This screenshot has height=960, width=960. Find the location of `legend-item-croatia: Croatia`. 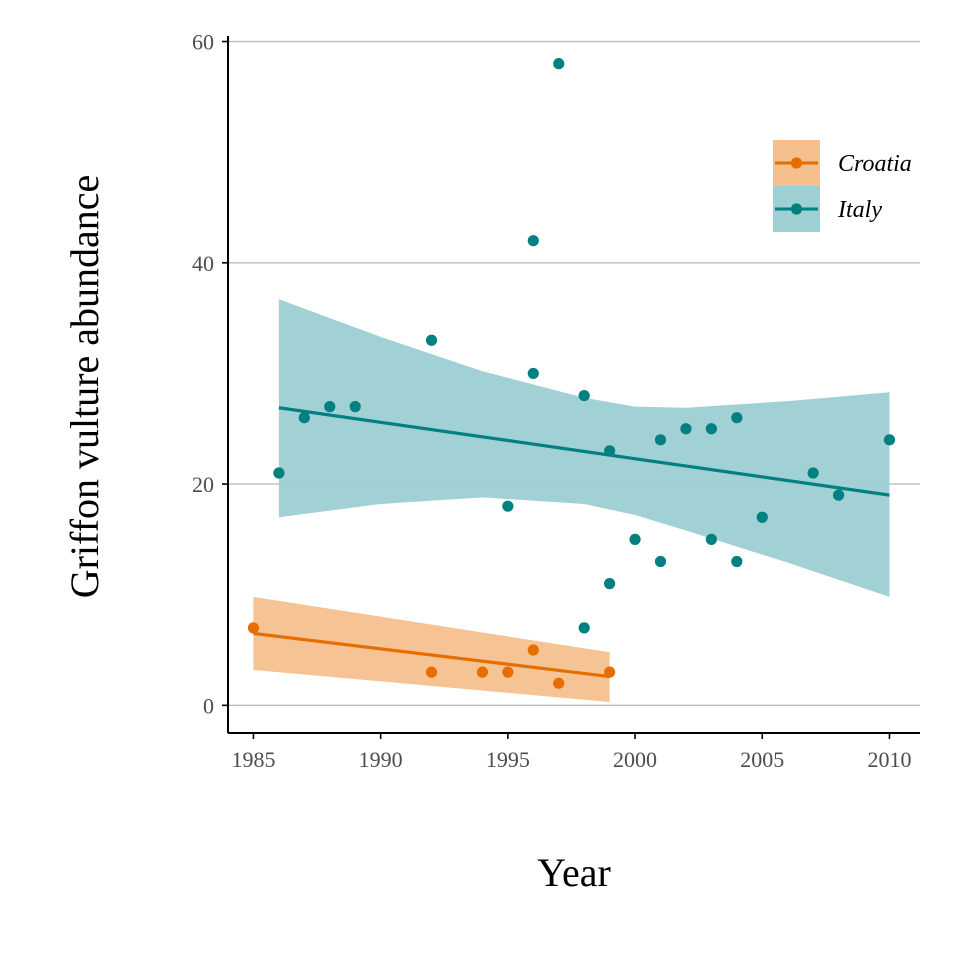

legend-item-croatia: Croatia is located at coordinates (842, 163).